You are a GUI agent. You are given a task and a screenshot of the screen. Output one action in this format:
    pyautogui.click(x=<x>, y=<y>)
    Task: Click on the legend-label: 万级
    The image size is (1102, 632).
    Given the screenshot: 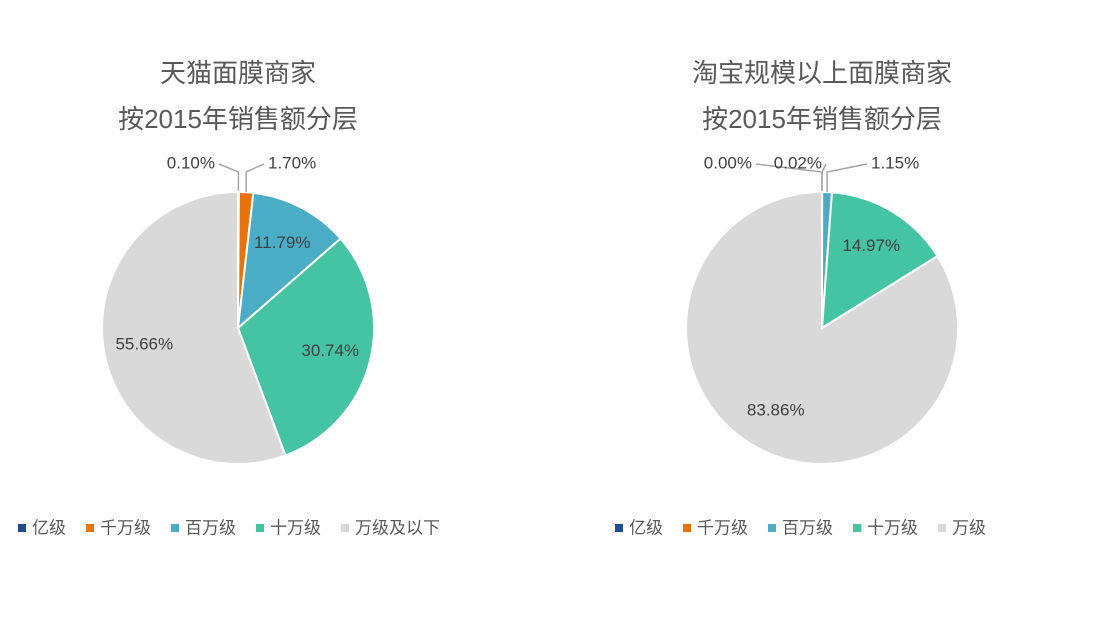 What is the action you would take?
    pyautogui.click(x=969, y=527)
    